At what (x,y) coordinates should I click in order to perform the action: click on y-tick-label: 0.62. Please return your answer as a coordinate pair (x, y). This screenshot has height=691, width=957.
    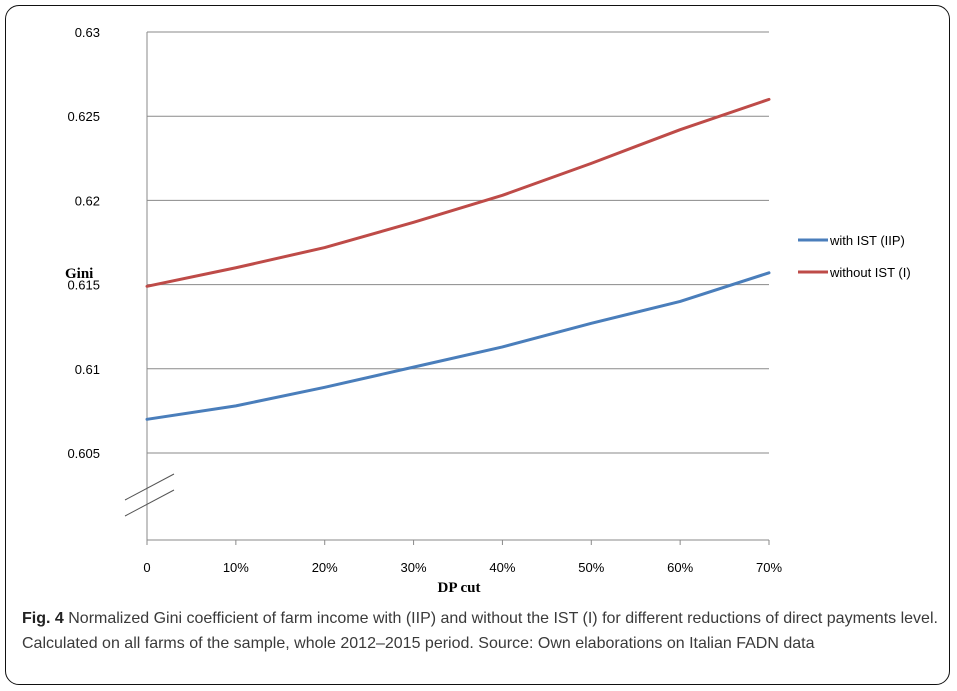
    Looking at the image, I should click on (87, 200).